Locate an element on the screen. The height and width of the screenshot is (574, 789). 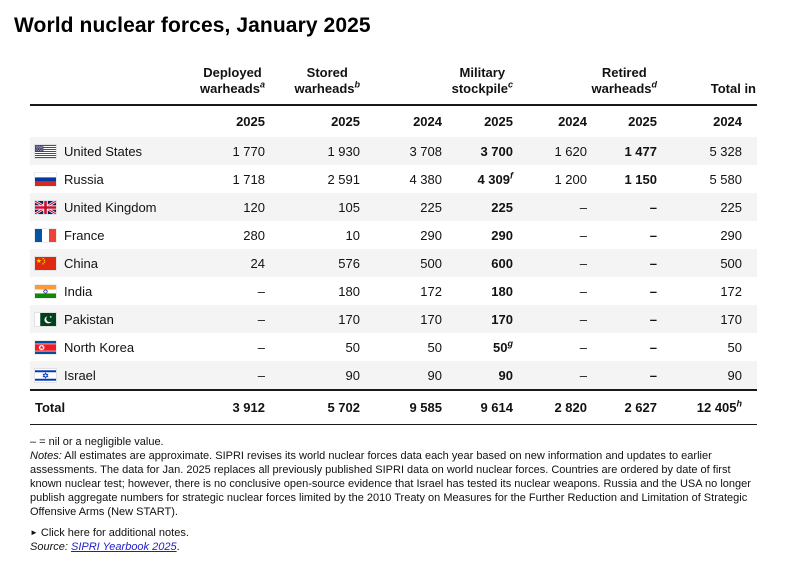
cell-deployed: 24 is located at coordinates (257, 263).